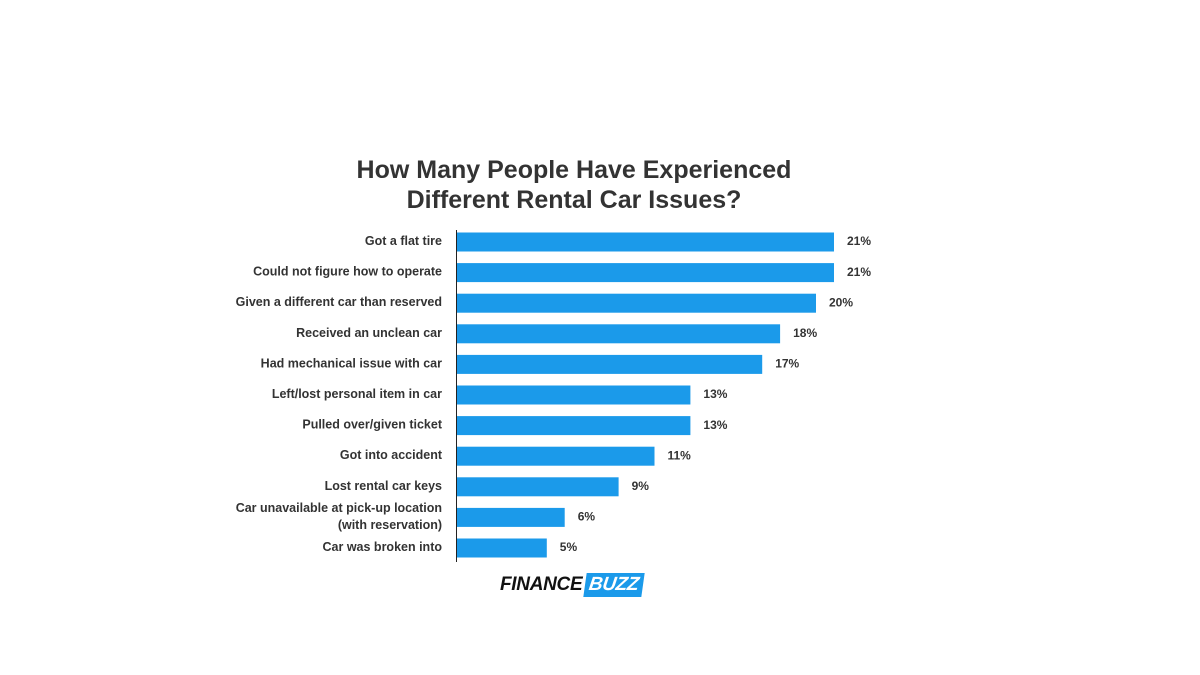 This screenshot has width=1200, height=675. Describe the element at coordinates (614, 585) in the screenshot. I see `logo-text-buzz: BUZZ` at that location.